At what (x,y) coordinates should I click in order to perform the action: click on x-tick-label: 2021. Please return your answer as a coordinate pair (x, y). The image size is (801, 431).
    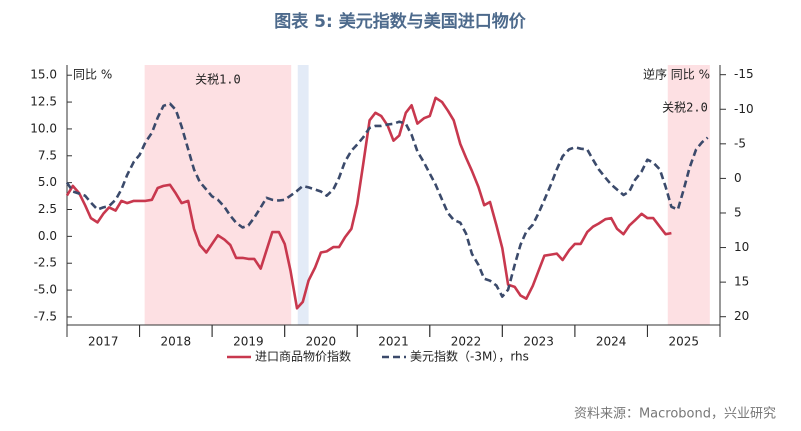
    Looking at the image, I should click on (393, 342).